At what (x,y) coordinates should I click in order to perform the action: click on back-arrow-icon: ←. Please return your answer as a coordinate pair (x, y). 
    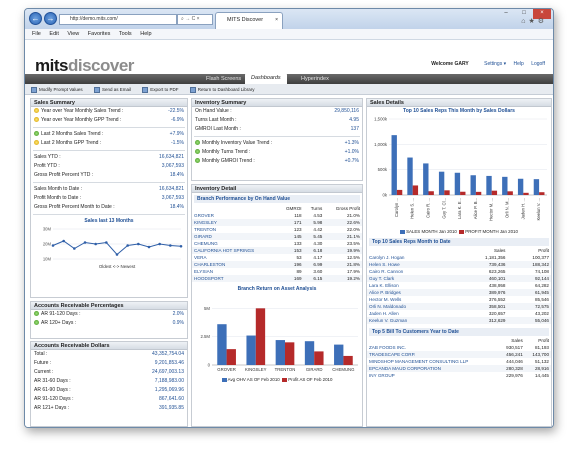
    Looking at the image, I should click on (35, 18).